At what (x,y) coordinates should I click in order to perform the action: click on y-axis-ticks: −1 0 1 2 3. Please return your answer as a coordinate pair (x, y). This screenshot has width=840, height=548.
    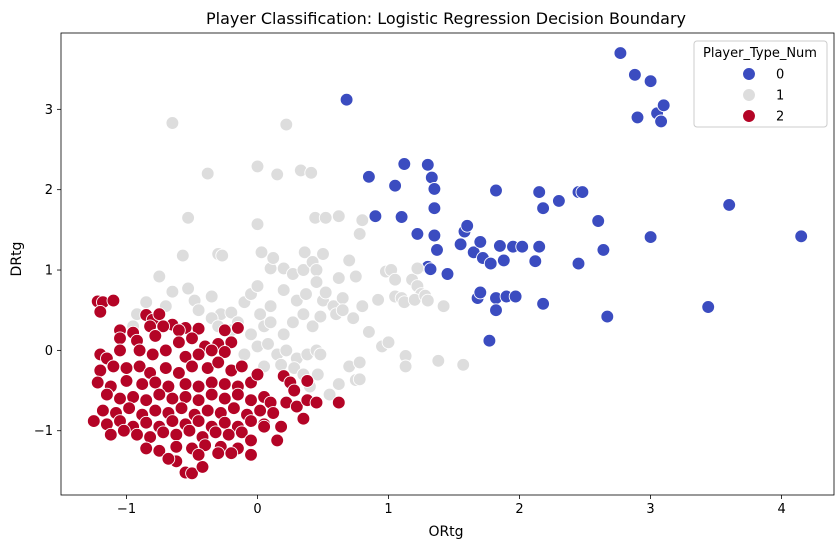
    Looking at the image, I should click on (47, 271).